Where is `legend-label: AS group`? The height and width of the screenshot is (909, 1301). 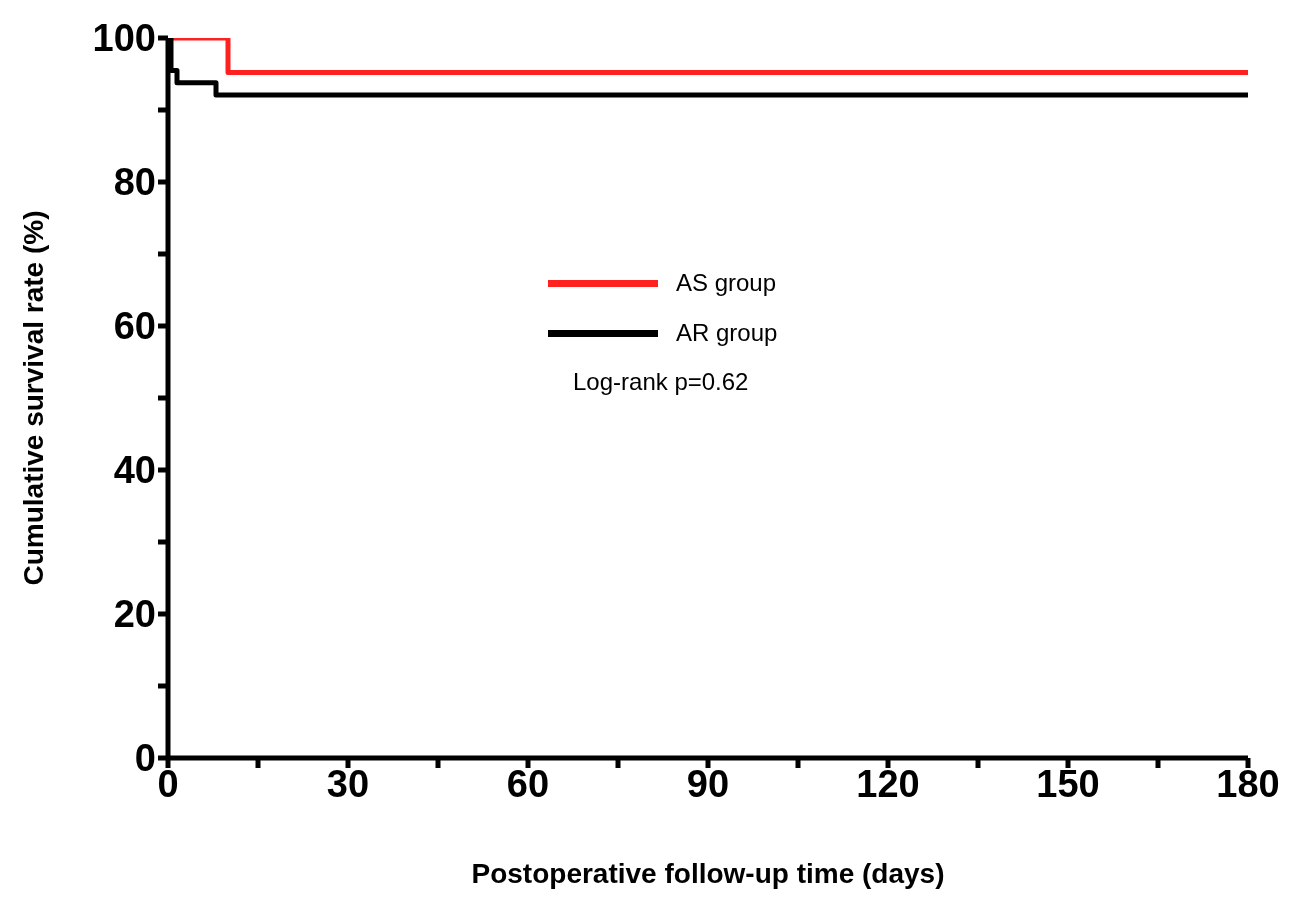 legend-label: AS group is located at coordinates (726, 283).